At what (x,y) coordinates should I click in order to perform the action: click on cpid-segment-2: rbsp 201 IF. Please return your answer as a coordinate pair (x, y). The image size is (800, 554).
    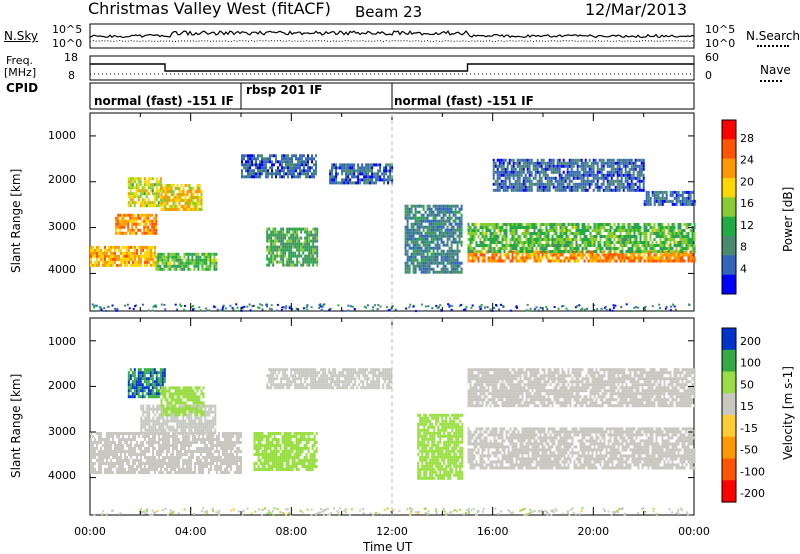
    Looking at the image, I should click on (284, 90).